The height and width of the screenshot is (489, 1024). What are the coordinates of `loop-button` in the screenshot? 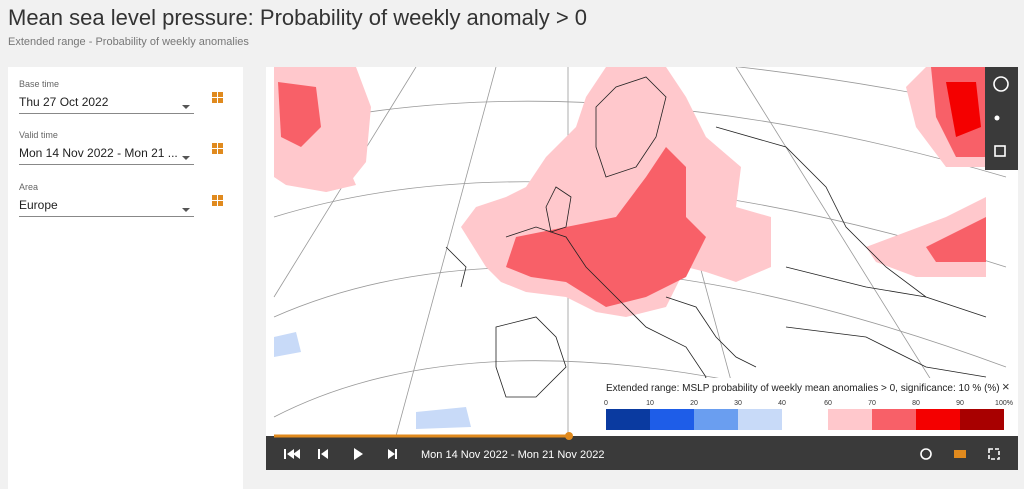 It's located at (926, 454).